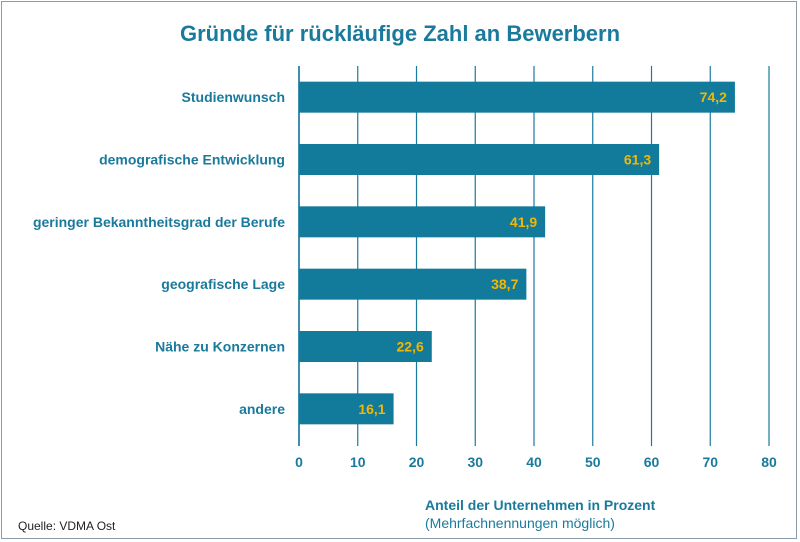 Image resolution: width=800 pixels, height=542 pixels. What do you see at coordinates (652, 462) in the screenshot?
I see `x-tick-label: 60` at bounding box center [652, 462].